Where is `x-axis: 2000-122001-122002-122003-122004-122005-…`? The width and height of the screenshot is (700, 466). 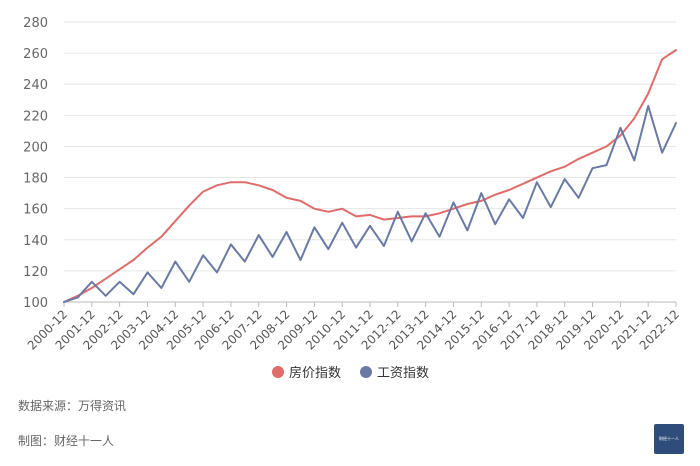
x-axis: 2000-122001-122002-122003-122004-122005-… is located at coordinates (353, 327).